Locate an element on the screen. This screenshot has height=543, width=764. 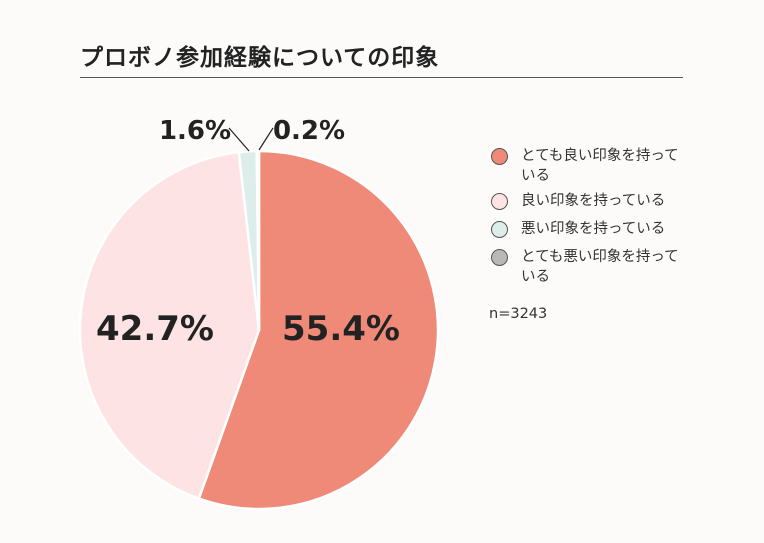
legend-item-good: 良い印象を持っている is located at coordinates (589, 201).